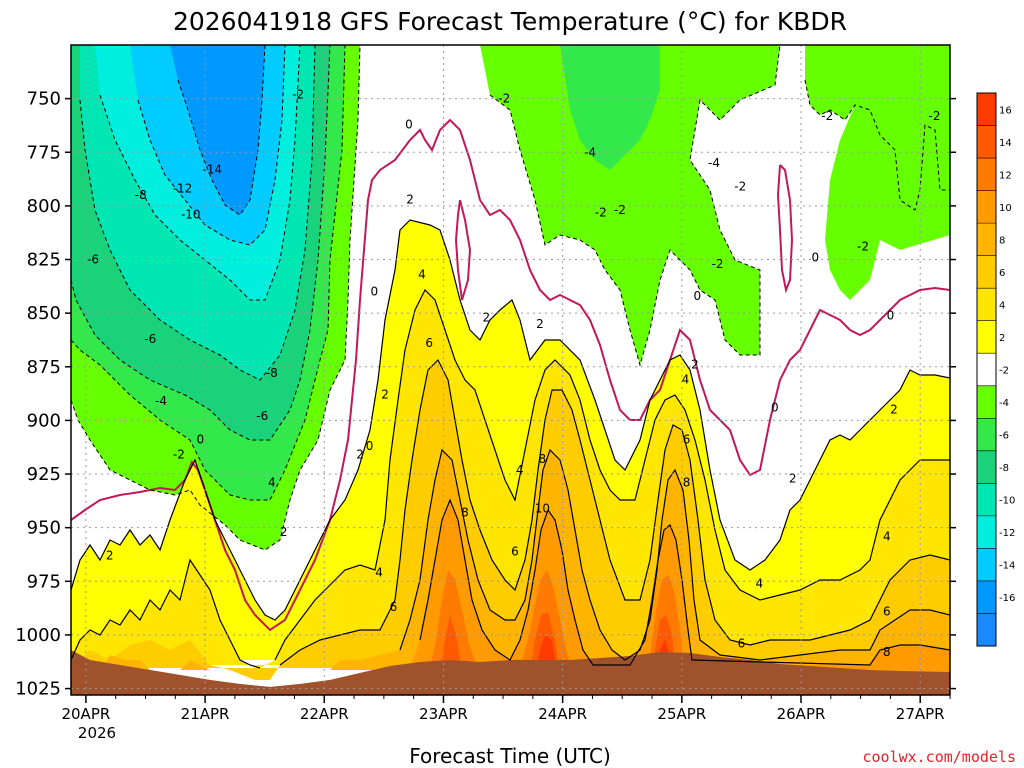 The height and width of the screenshot is (768, 1024). I want to click on contour-label: -14, so click(212, 169).